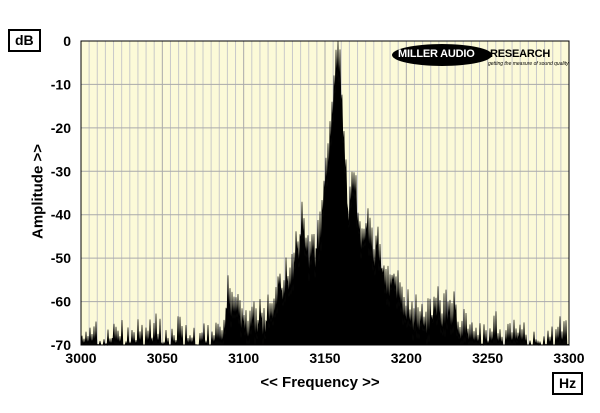 The height and width of the screenshot is (413, 600). I want to click on x-tick-label: 3300, so click(568, 358).